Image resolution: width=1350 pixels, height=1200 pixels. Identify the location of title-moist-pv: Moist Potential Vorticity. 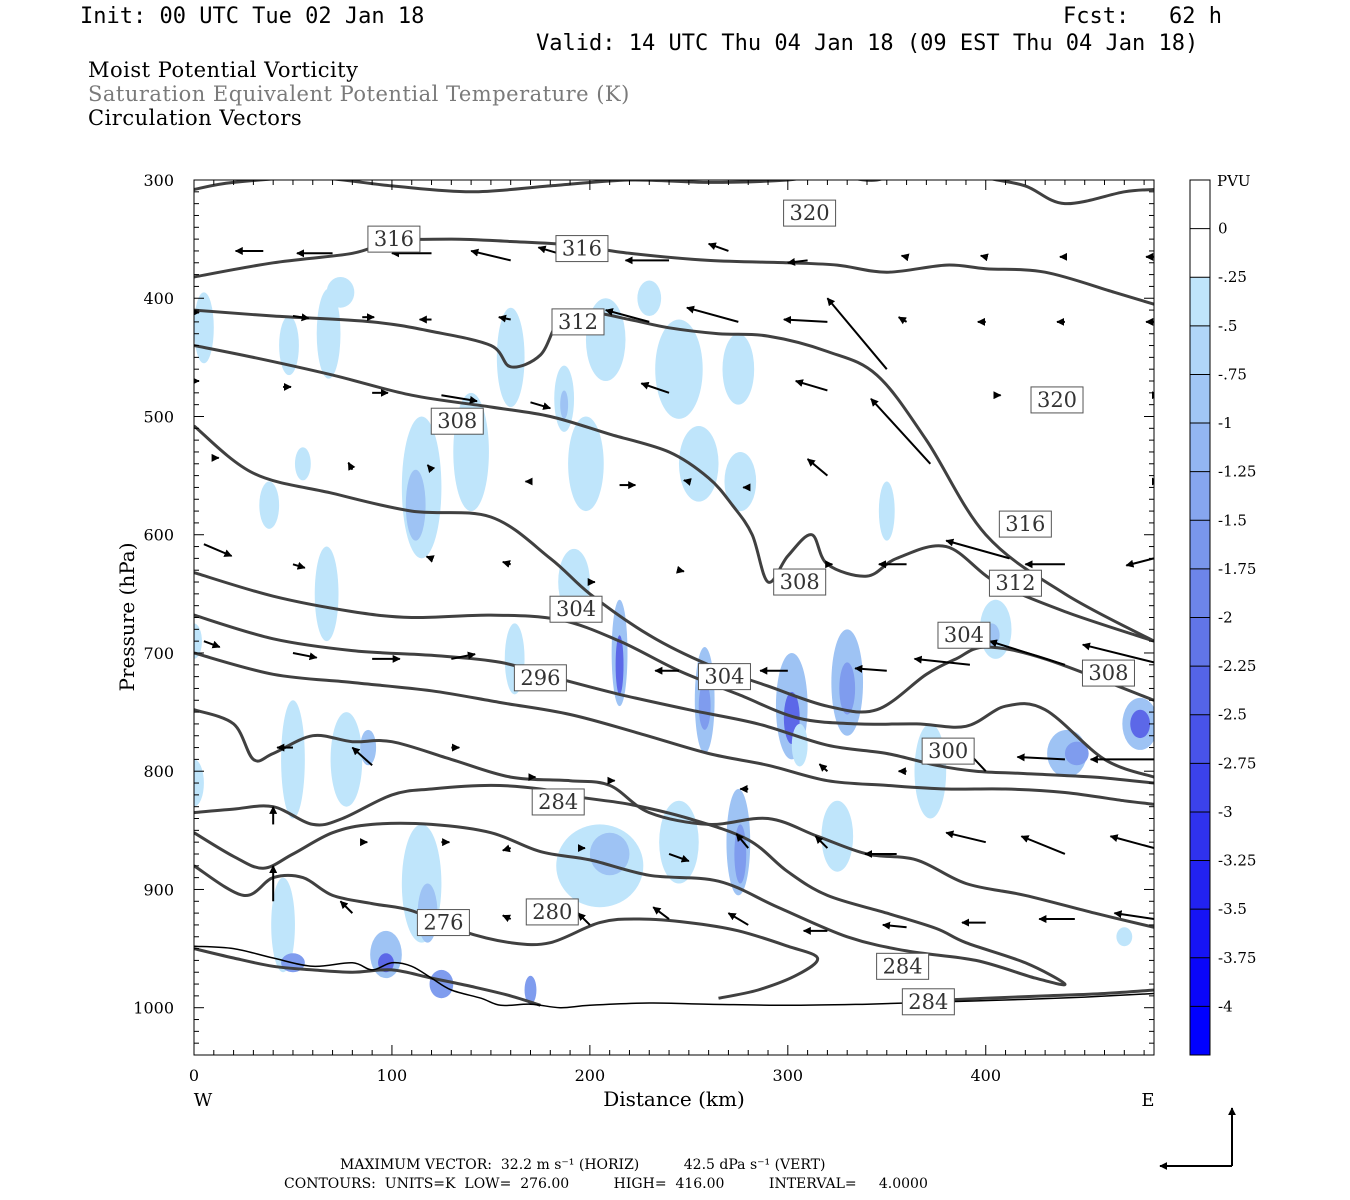
(223, 70).